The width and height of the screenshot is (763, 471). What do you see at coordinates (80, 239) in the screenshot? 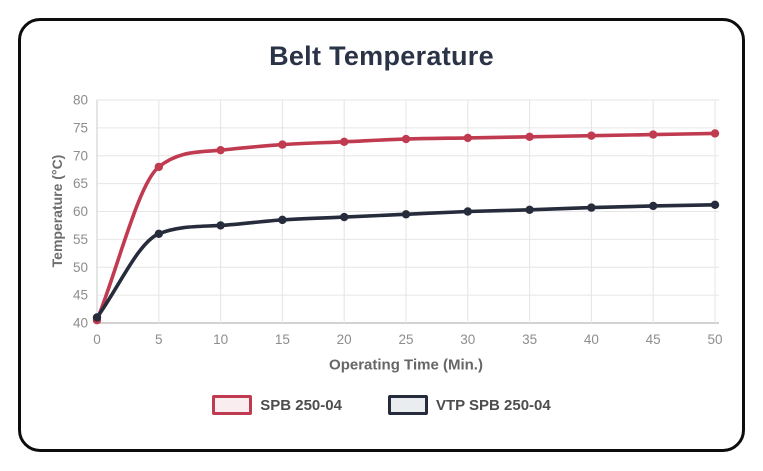
I see `svg-text: 55` at bounding box center [80, 239].